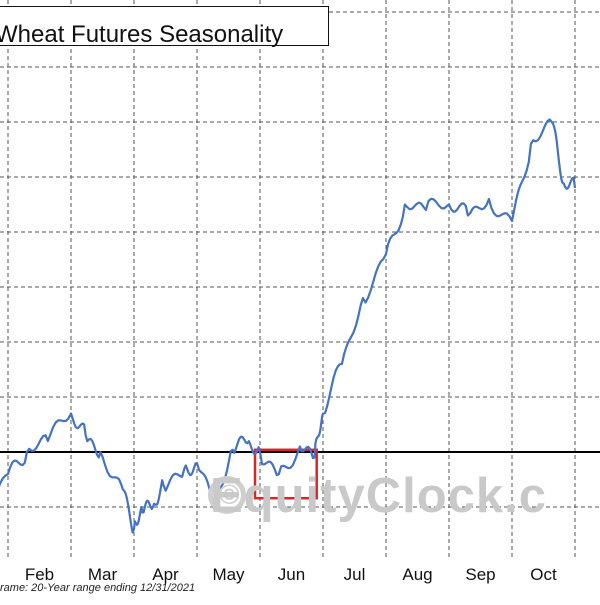  What do you see at coordinates (480, 574) in the screenshot?
I see `x-tick-label-sep: Sep` at bounding box center [480, 574].